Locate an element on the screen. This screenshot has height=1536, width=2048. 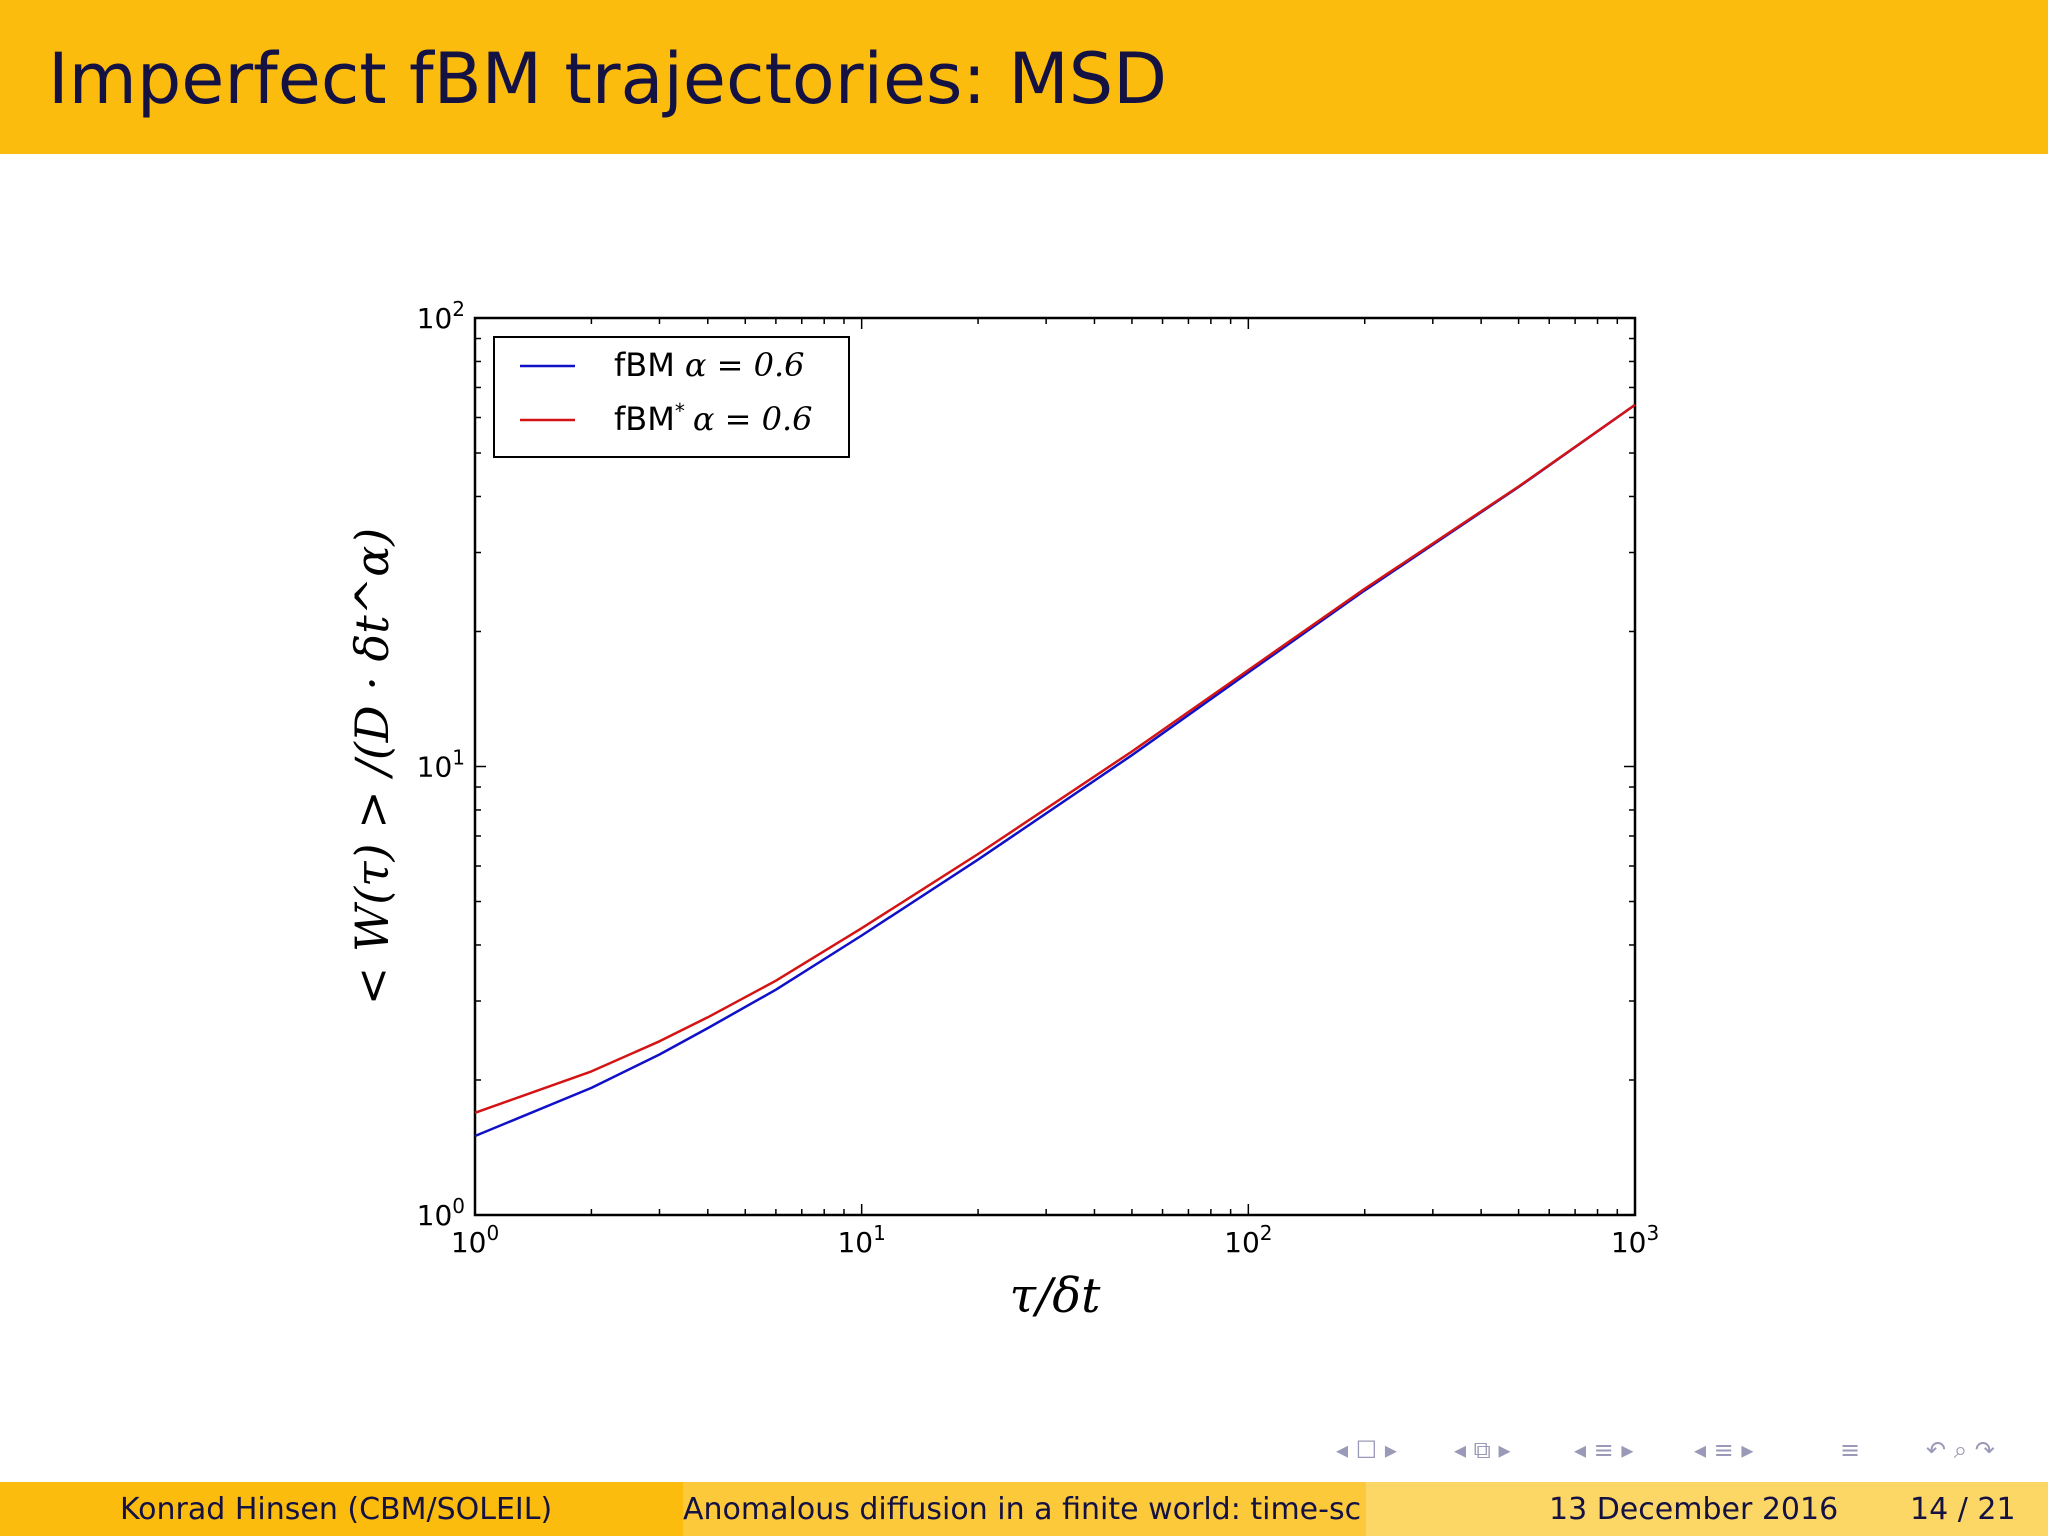
nav-prev-frame-icon: ◂ ☐ ▸ is located at coordinates (1366, 1450).